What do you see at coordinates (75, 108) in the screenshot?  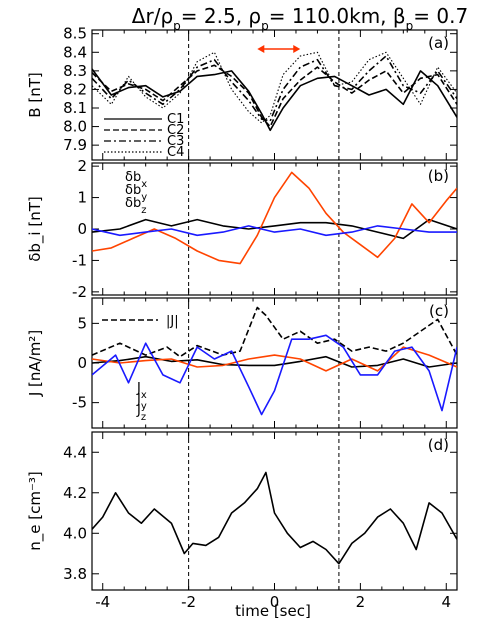 I see `y-tick-label: 8.1` at bounding box center [75, 108].